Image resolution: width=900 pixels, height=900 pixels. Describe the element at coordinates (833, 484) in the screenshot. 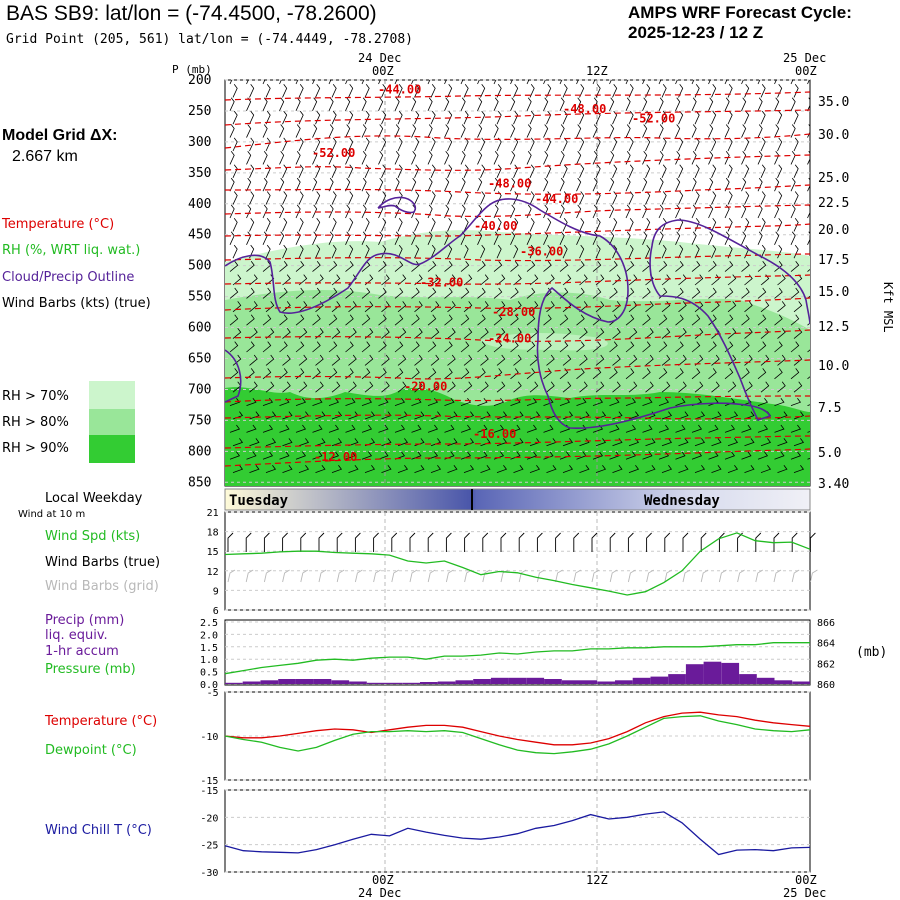

I see `height-tick: 3.40` at that location.